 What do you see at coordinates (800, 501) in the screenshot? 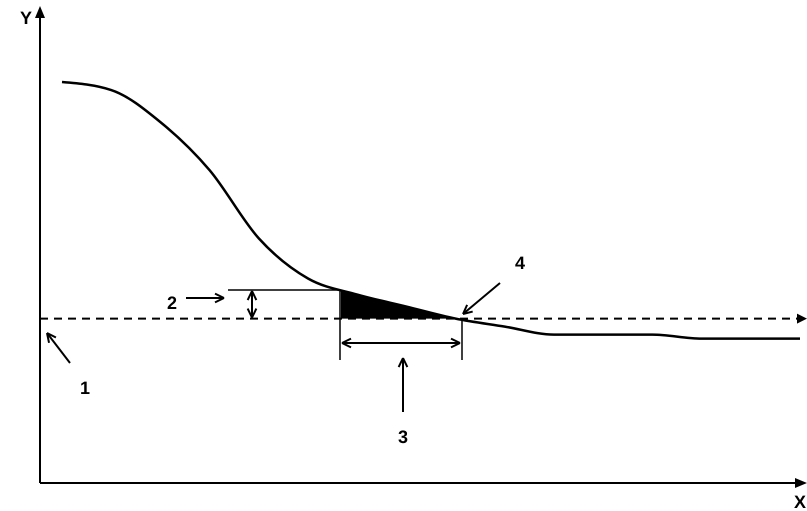
I see `x-axis-title: X` at bounding box center [800, 501].